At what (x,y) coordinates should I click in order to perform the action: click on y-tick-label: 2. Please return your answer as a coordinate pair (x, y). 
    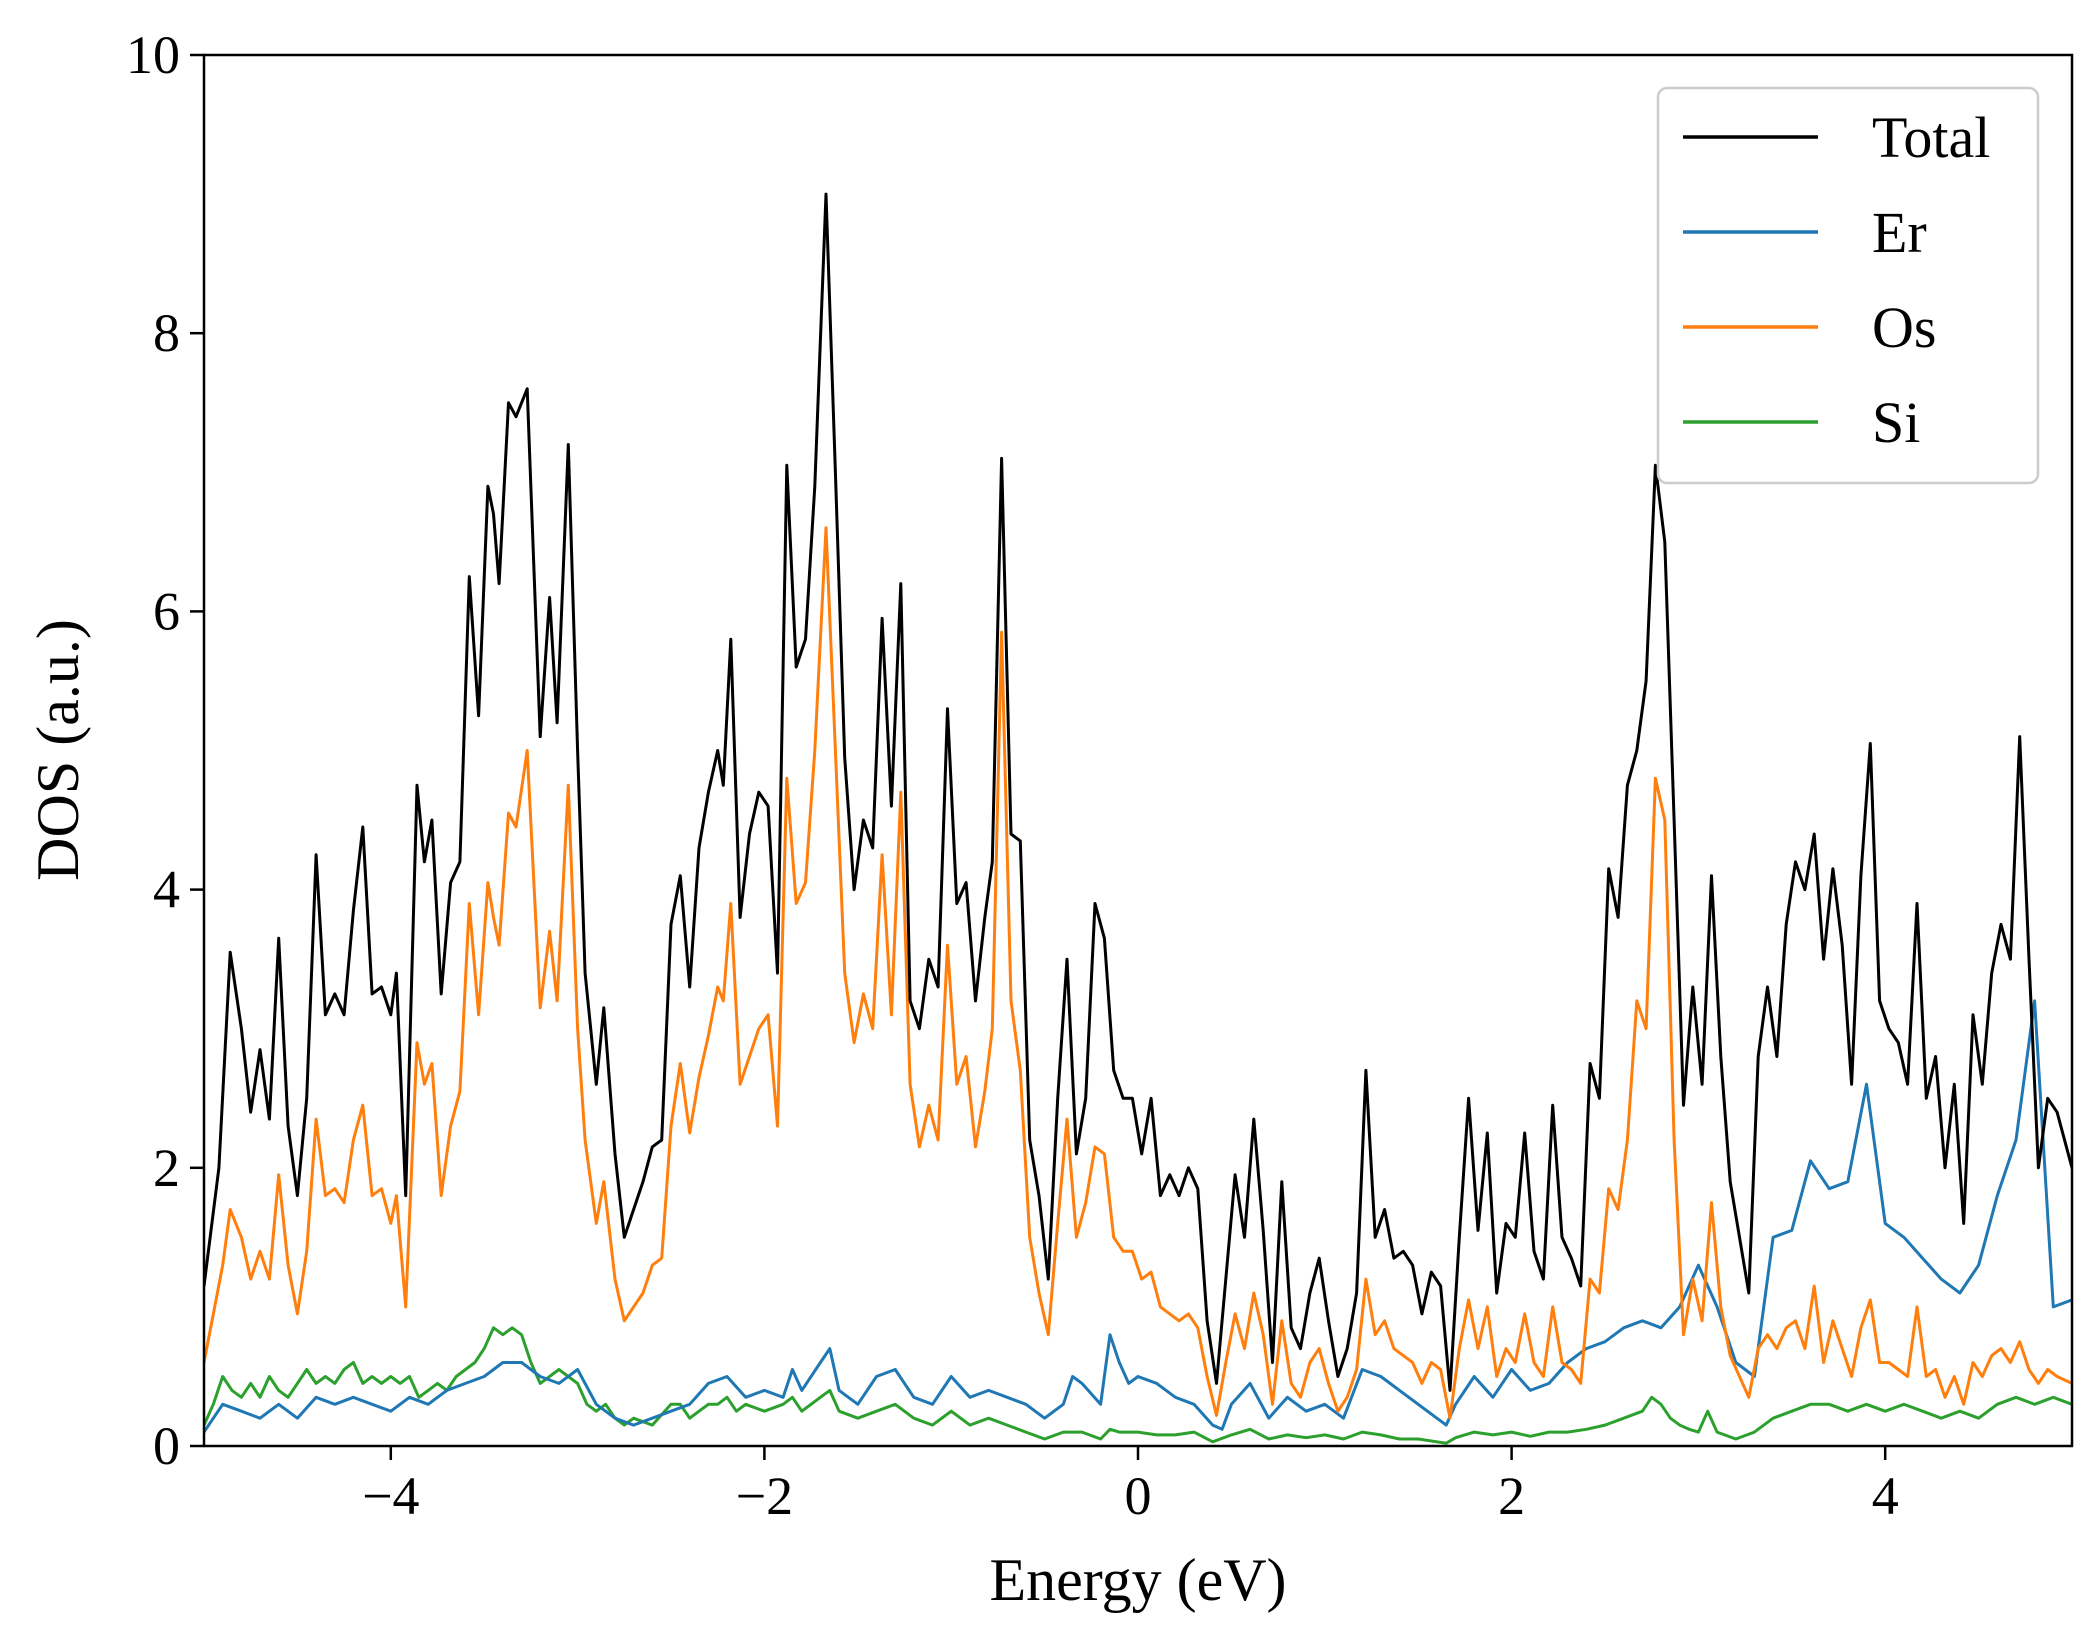
    Looking at the image, I should click on (166, 1168).